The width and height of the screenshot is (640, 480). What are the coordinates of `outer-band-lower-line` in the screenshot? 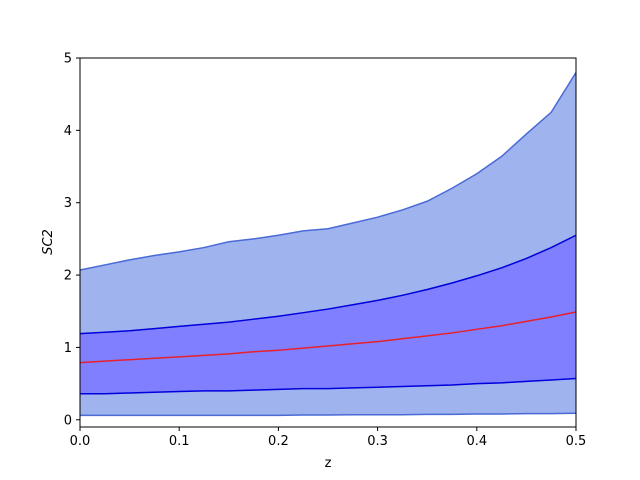 It's located at (328, 414).